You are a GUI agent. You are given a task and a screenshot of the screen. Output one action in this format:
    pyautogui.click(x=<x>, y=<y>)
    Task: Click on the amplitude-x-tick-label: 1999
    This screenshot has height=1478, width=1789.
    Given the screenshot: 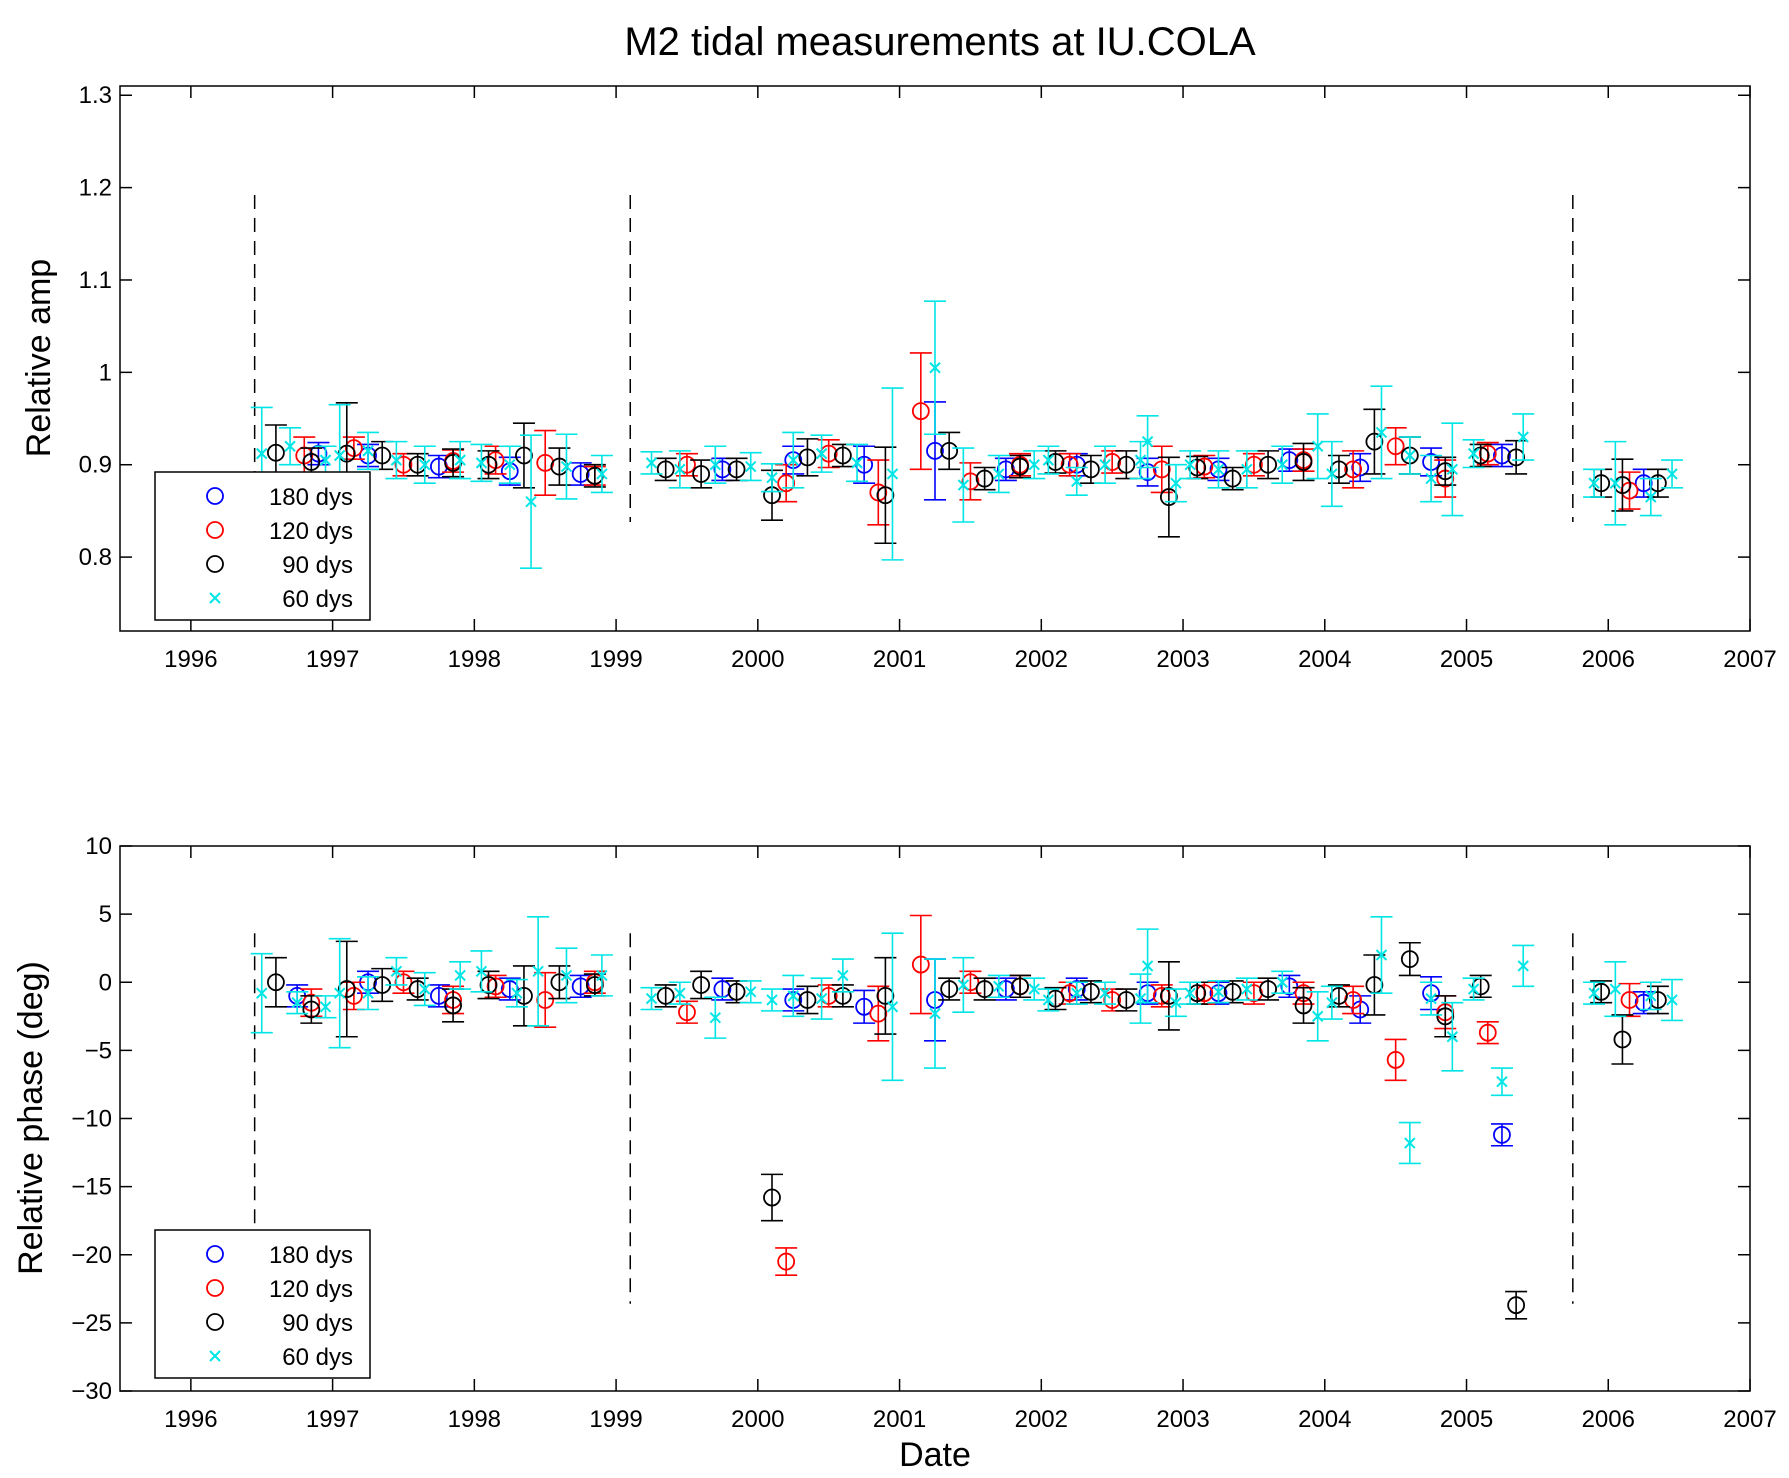 What is the action you would take?
    pyautogui.click(x=615, y=659)
    